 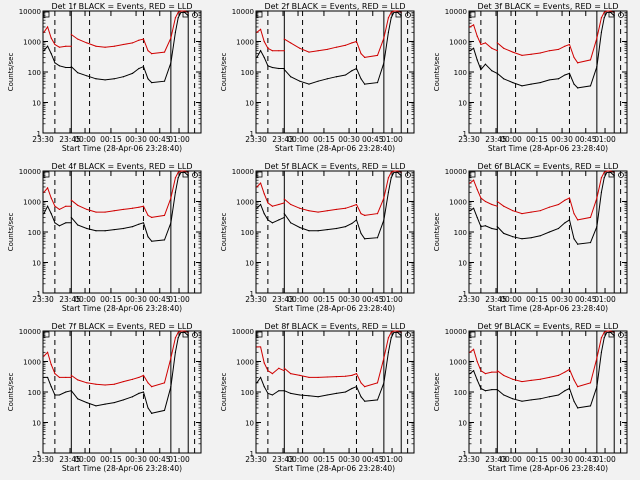 What do you see at coordinates (185, 14) in the screenshot?
I see `corner-marker` at bounding box center [185, 14].